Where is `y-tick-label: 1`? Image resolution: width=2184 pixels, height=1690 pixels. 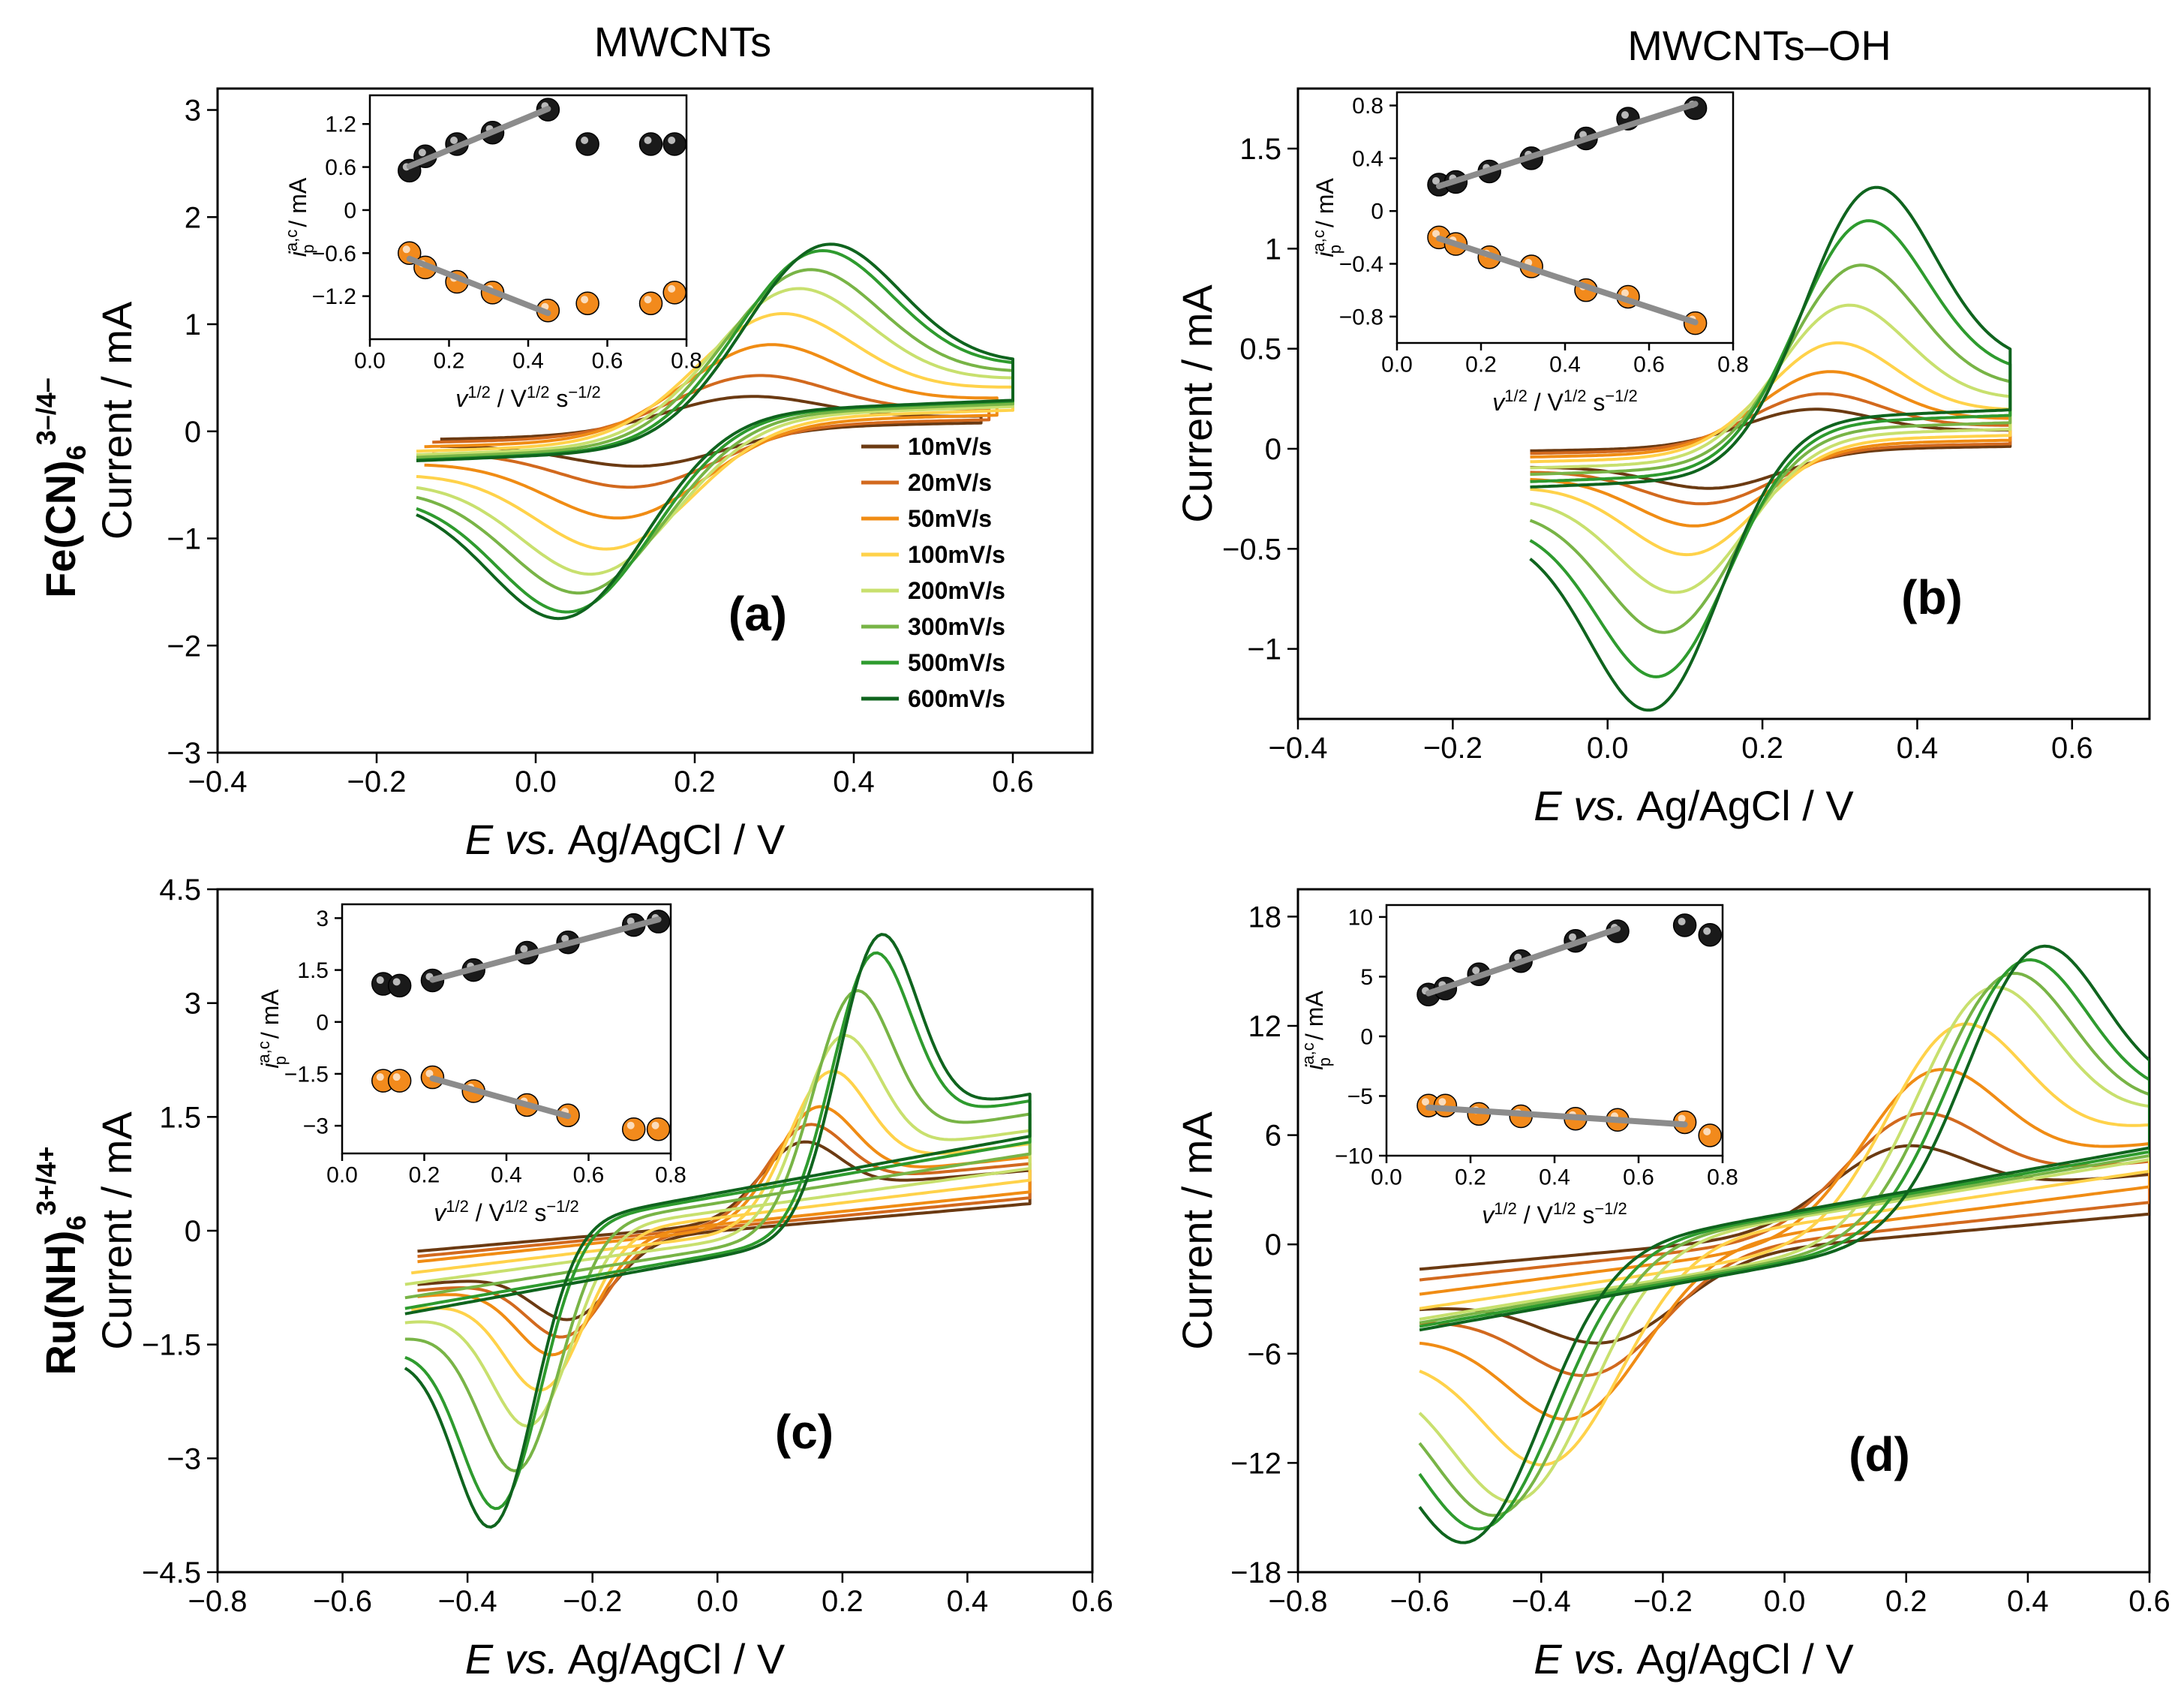 y-tick-label: 1 is located at coordinates (1273, 250).